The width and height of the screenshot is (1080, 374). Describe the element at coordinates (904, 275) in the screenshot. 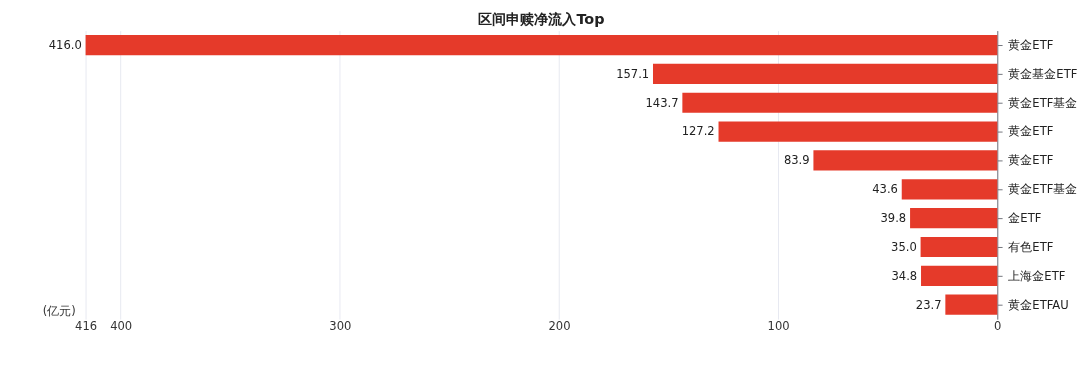

I see `data-label: 34.8` at that location.